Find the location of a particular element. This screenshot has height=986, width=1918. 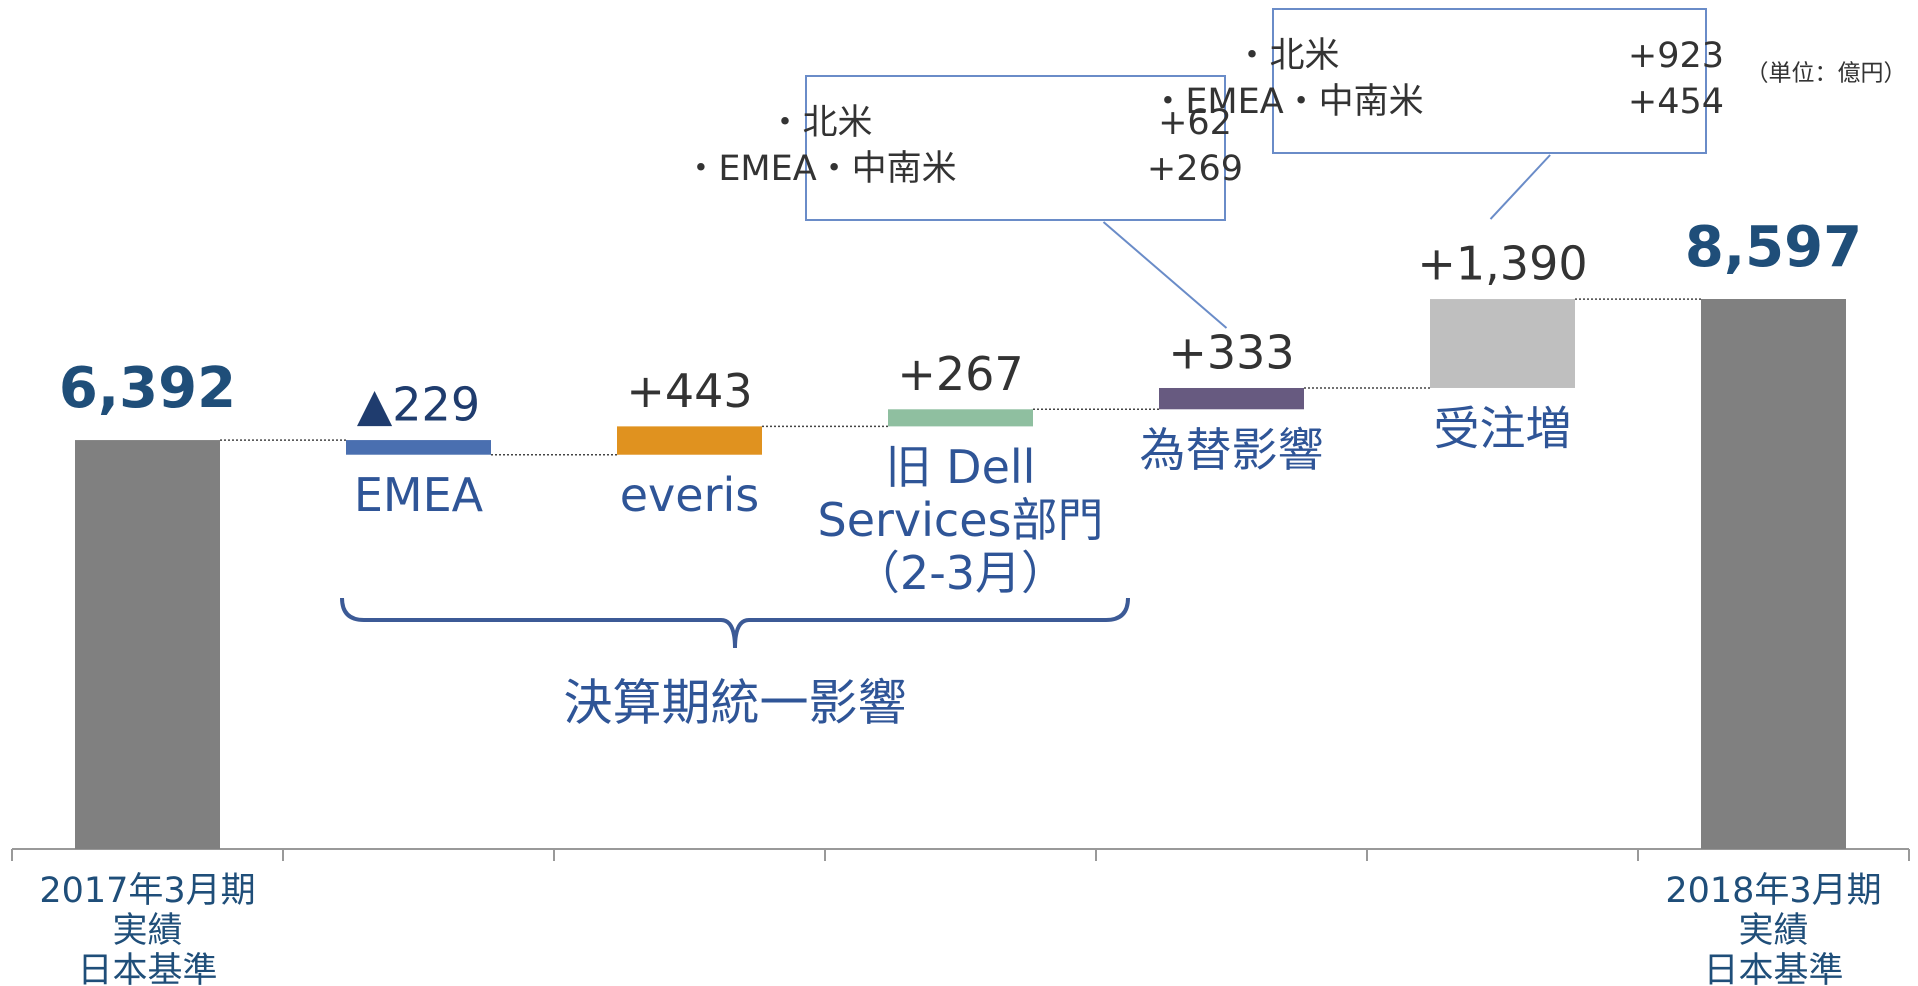

category-label: 為替影響 is located at coordinates (1232, 450).